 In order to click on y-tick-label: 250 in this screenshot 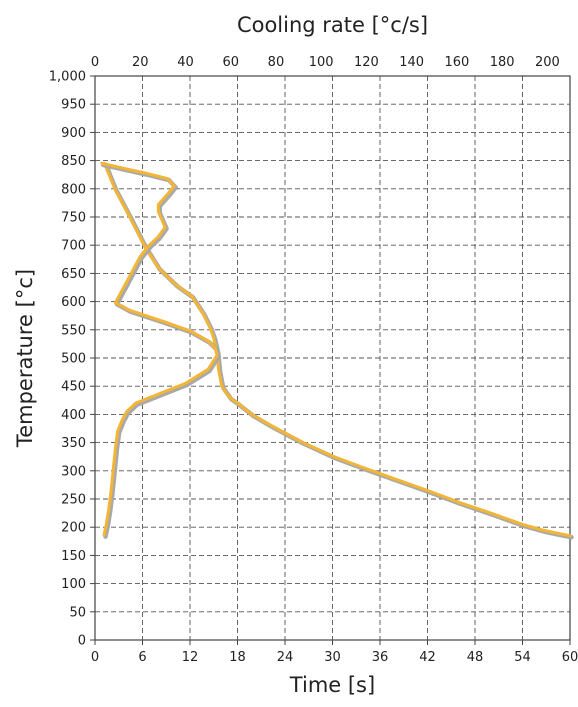, I will do `click(73, 500)`.